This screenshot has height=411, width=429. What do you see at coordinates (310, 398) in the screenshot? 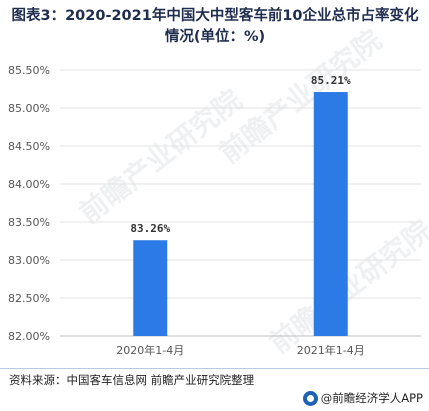
I see `brand-logo-icon` at bounding box center [310, 398].